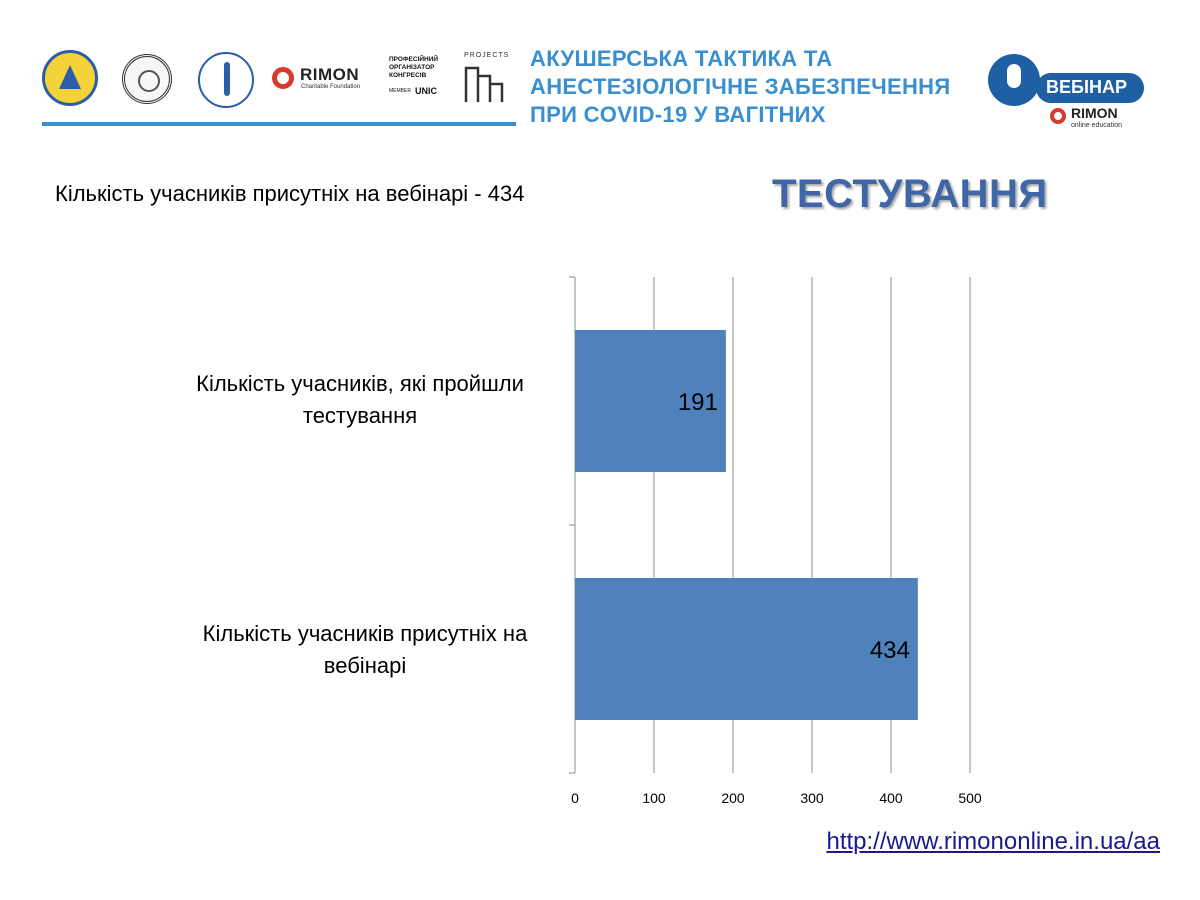 This screenshot has width=1200, height=900. What do you see at coordinates (890, 650) in the screenshot?
I see `data-label: 434` at bounding box center [890, 650].